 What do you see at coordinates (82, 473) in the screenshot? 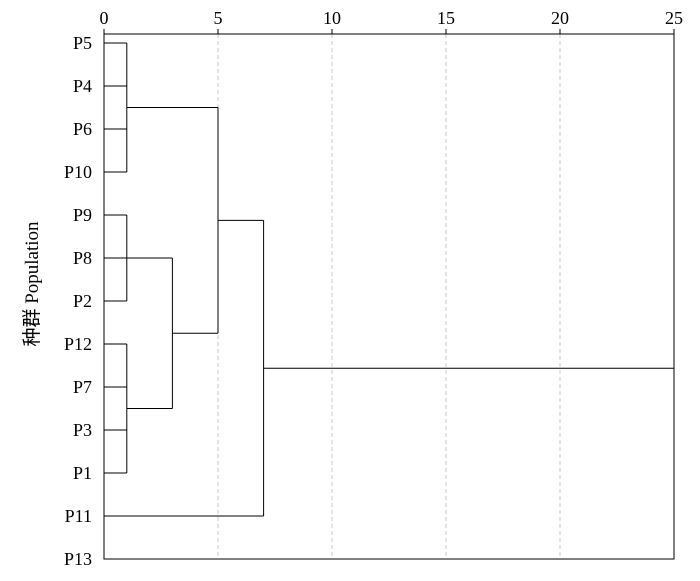
I see `leaf-label-p1: P1` at bounding box center [82, 473].